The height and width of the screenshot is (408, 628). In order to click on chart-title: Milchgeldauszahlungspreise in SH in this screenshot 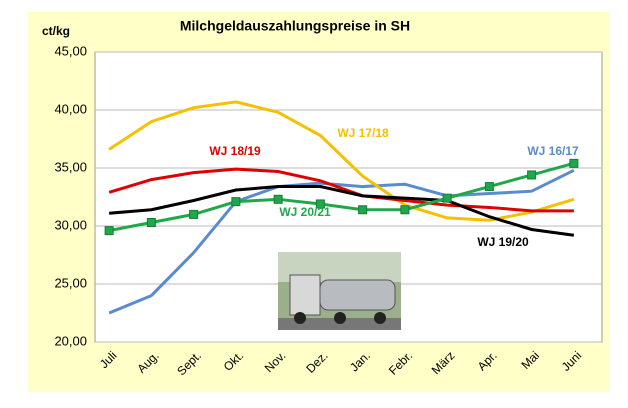, I will do `click(295, 26)`.